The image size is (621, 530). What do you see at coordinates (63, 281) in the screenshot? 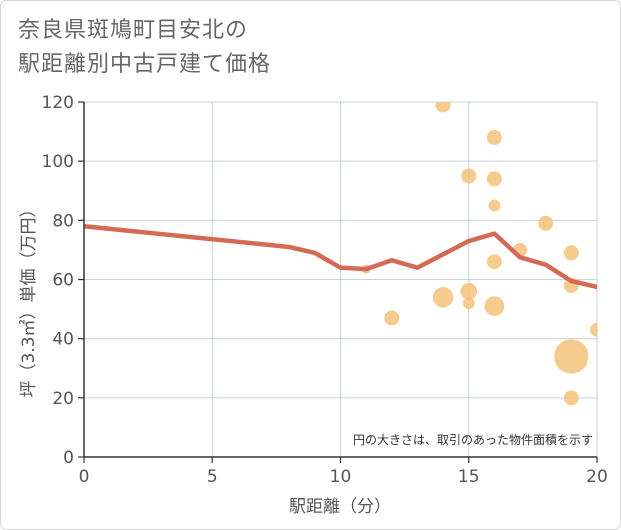
I see `y-tick-label: 60` at bounding box center [63, 281].